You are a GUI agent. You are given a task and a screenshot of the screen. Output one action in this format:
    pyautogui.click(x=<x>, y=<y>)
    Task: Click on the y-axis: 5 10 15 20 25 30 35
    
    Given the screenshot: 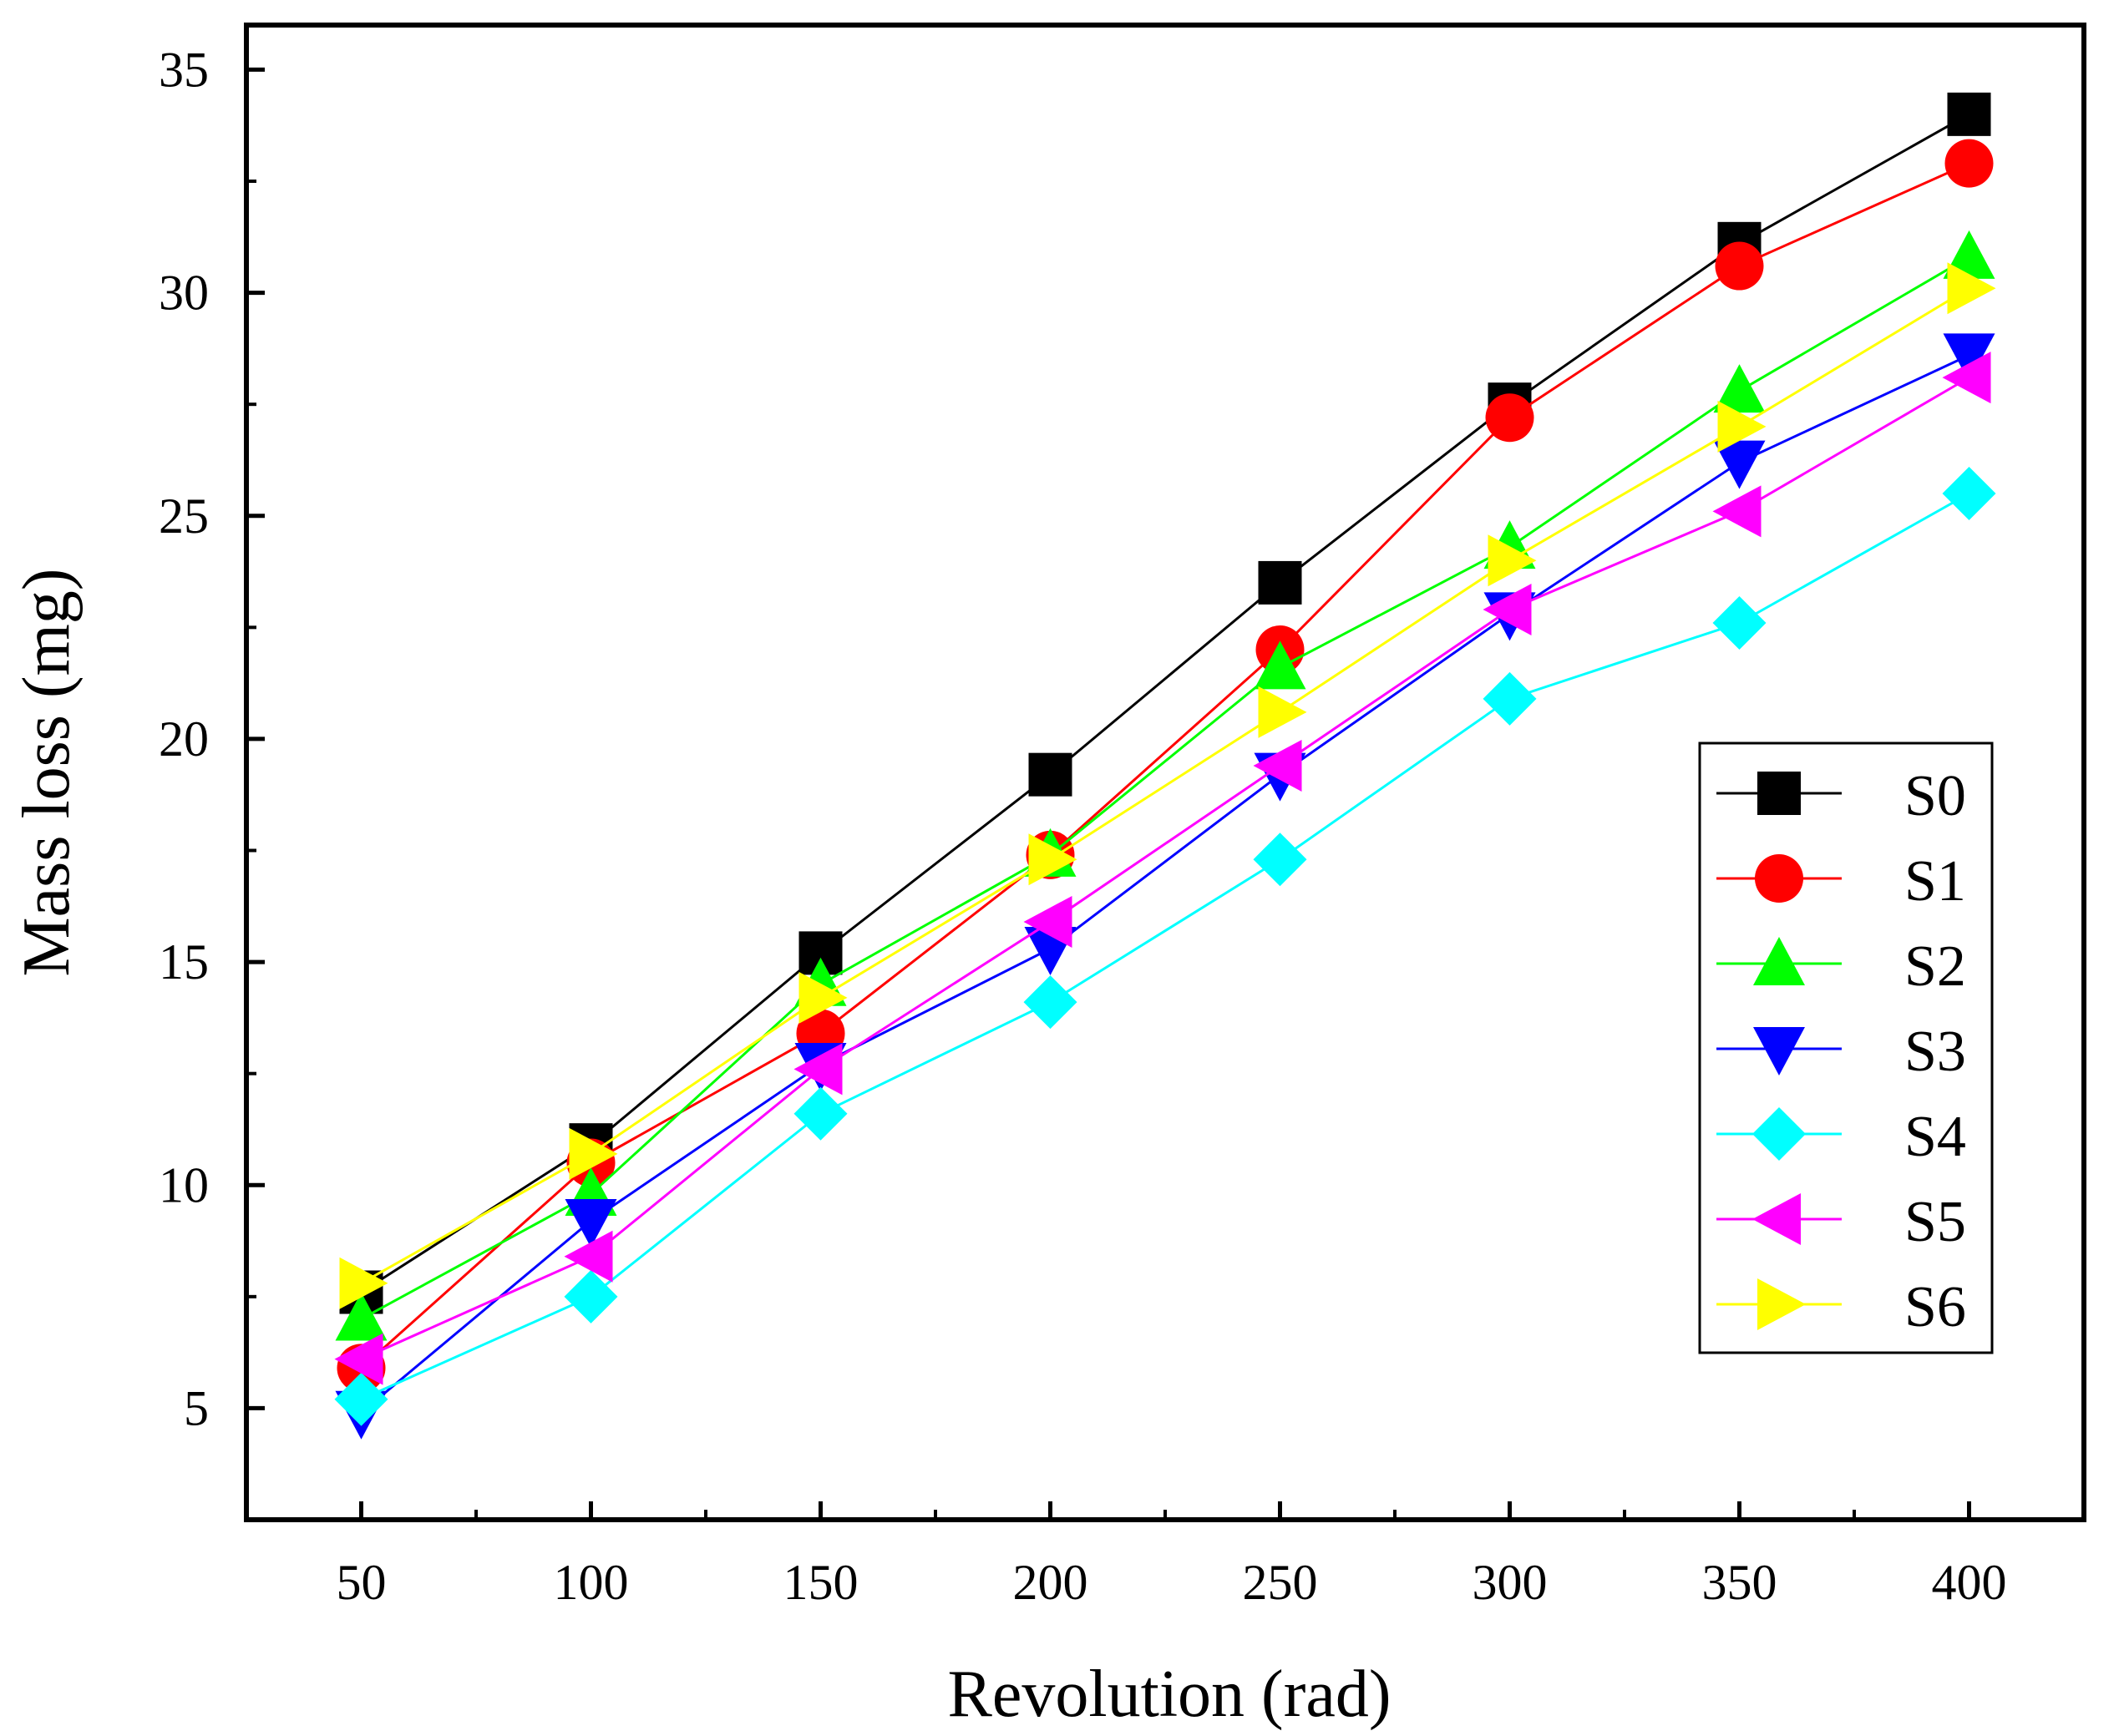 What is the action you would take?
    pyautogui.click(x=212, y=781)
    